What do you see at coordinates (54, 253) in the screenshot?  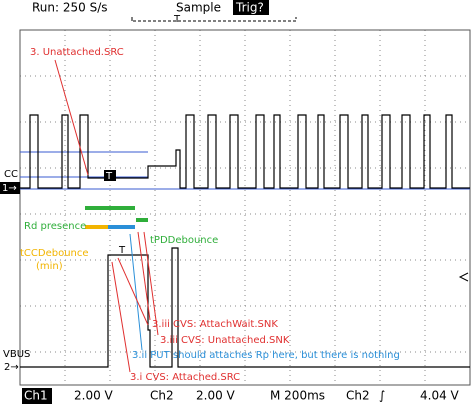 I see `annotation: tCCDebounce` at bounding box center [54, 253].